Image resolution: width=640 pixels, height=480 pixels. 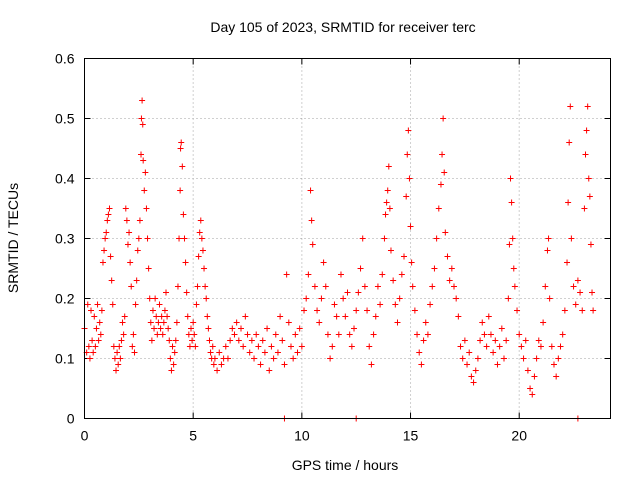 I want to click on y-tick-label: 0.3, so click(x=65, y=239).